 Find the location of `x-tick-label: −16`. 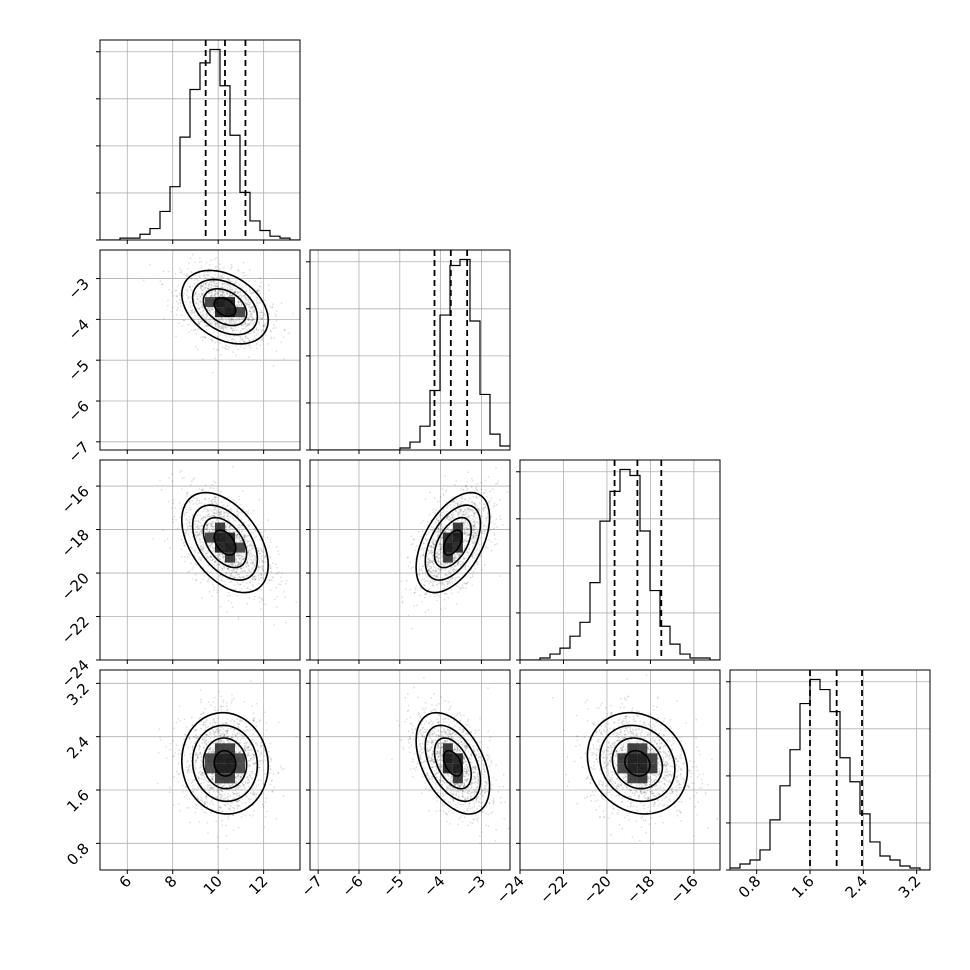

x-tick-label: −16 is located at coordinates (684, 889).